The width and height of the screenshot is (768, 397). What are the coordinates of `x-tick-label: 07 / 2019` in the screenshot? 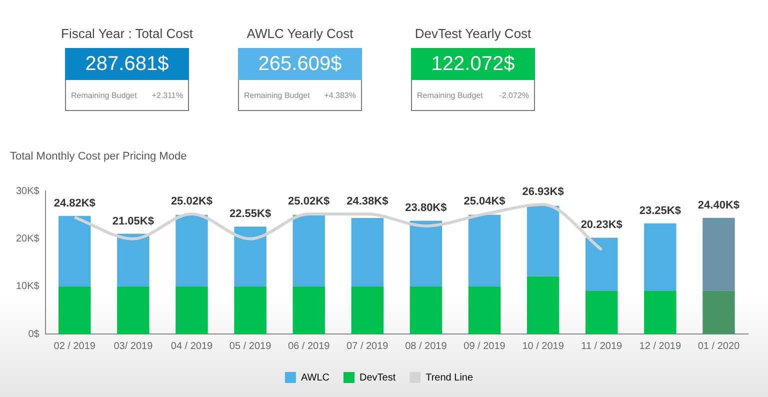 It's located at (367, 346).